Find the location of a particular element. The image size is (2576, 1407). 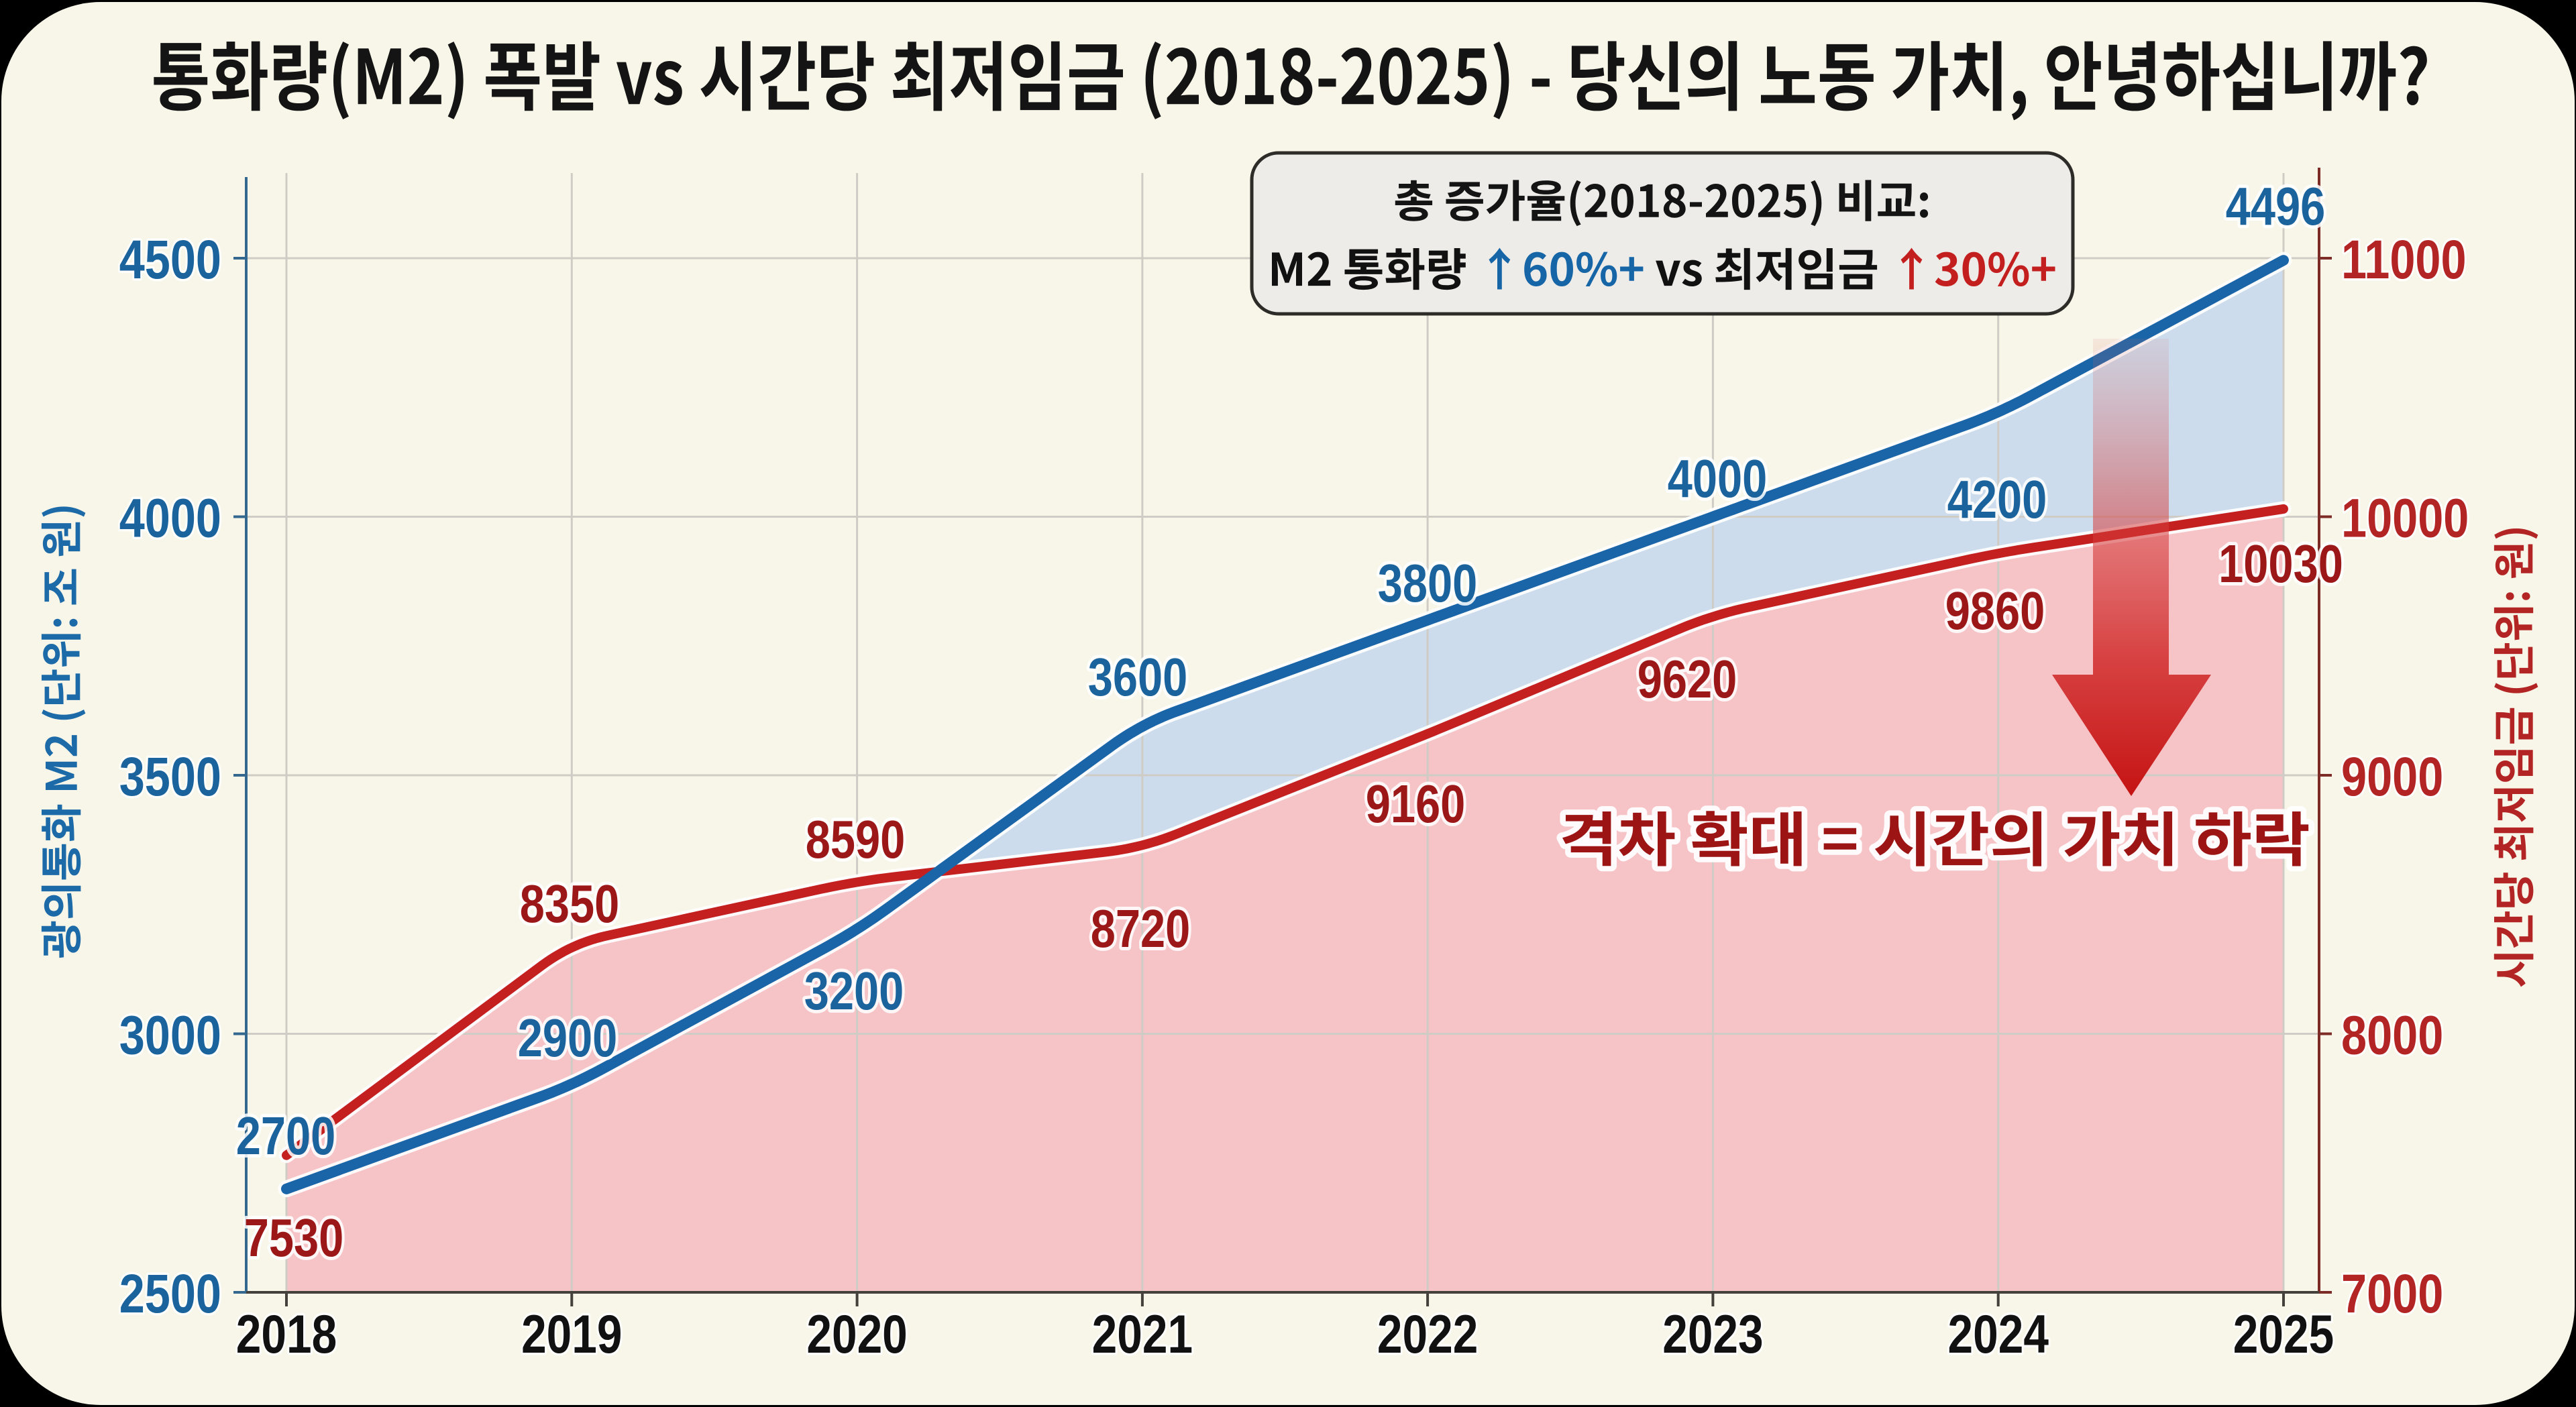

svg-text: 2900 is located at coordinates (568, 1037).